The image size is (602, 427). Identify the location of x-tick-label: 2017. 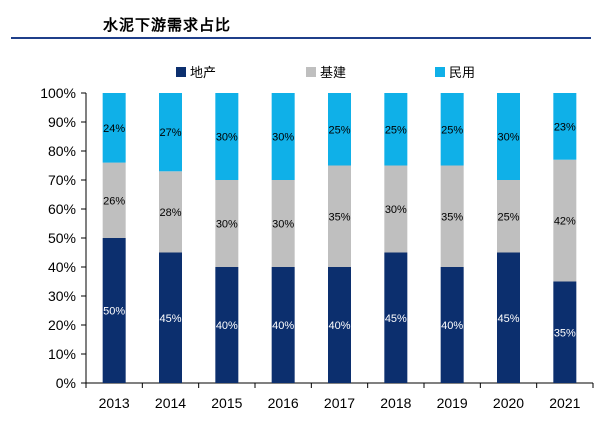
(339, 403).